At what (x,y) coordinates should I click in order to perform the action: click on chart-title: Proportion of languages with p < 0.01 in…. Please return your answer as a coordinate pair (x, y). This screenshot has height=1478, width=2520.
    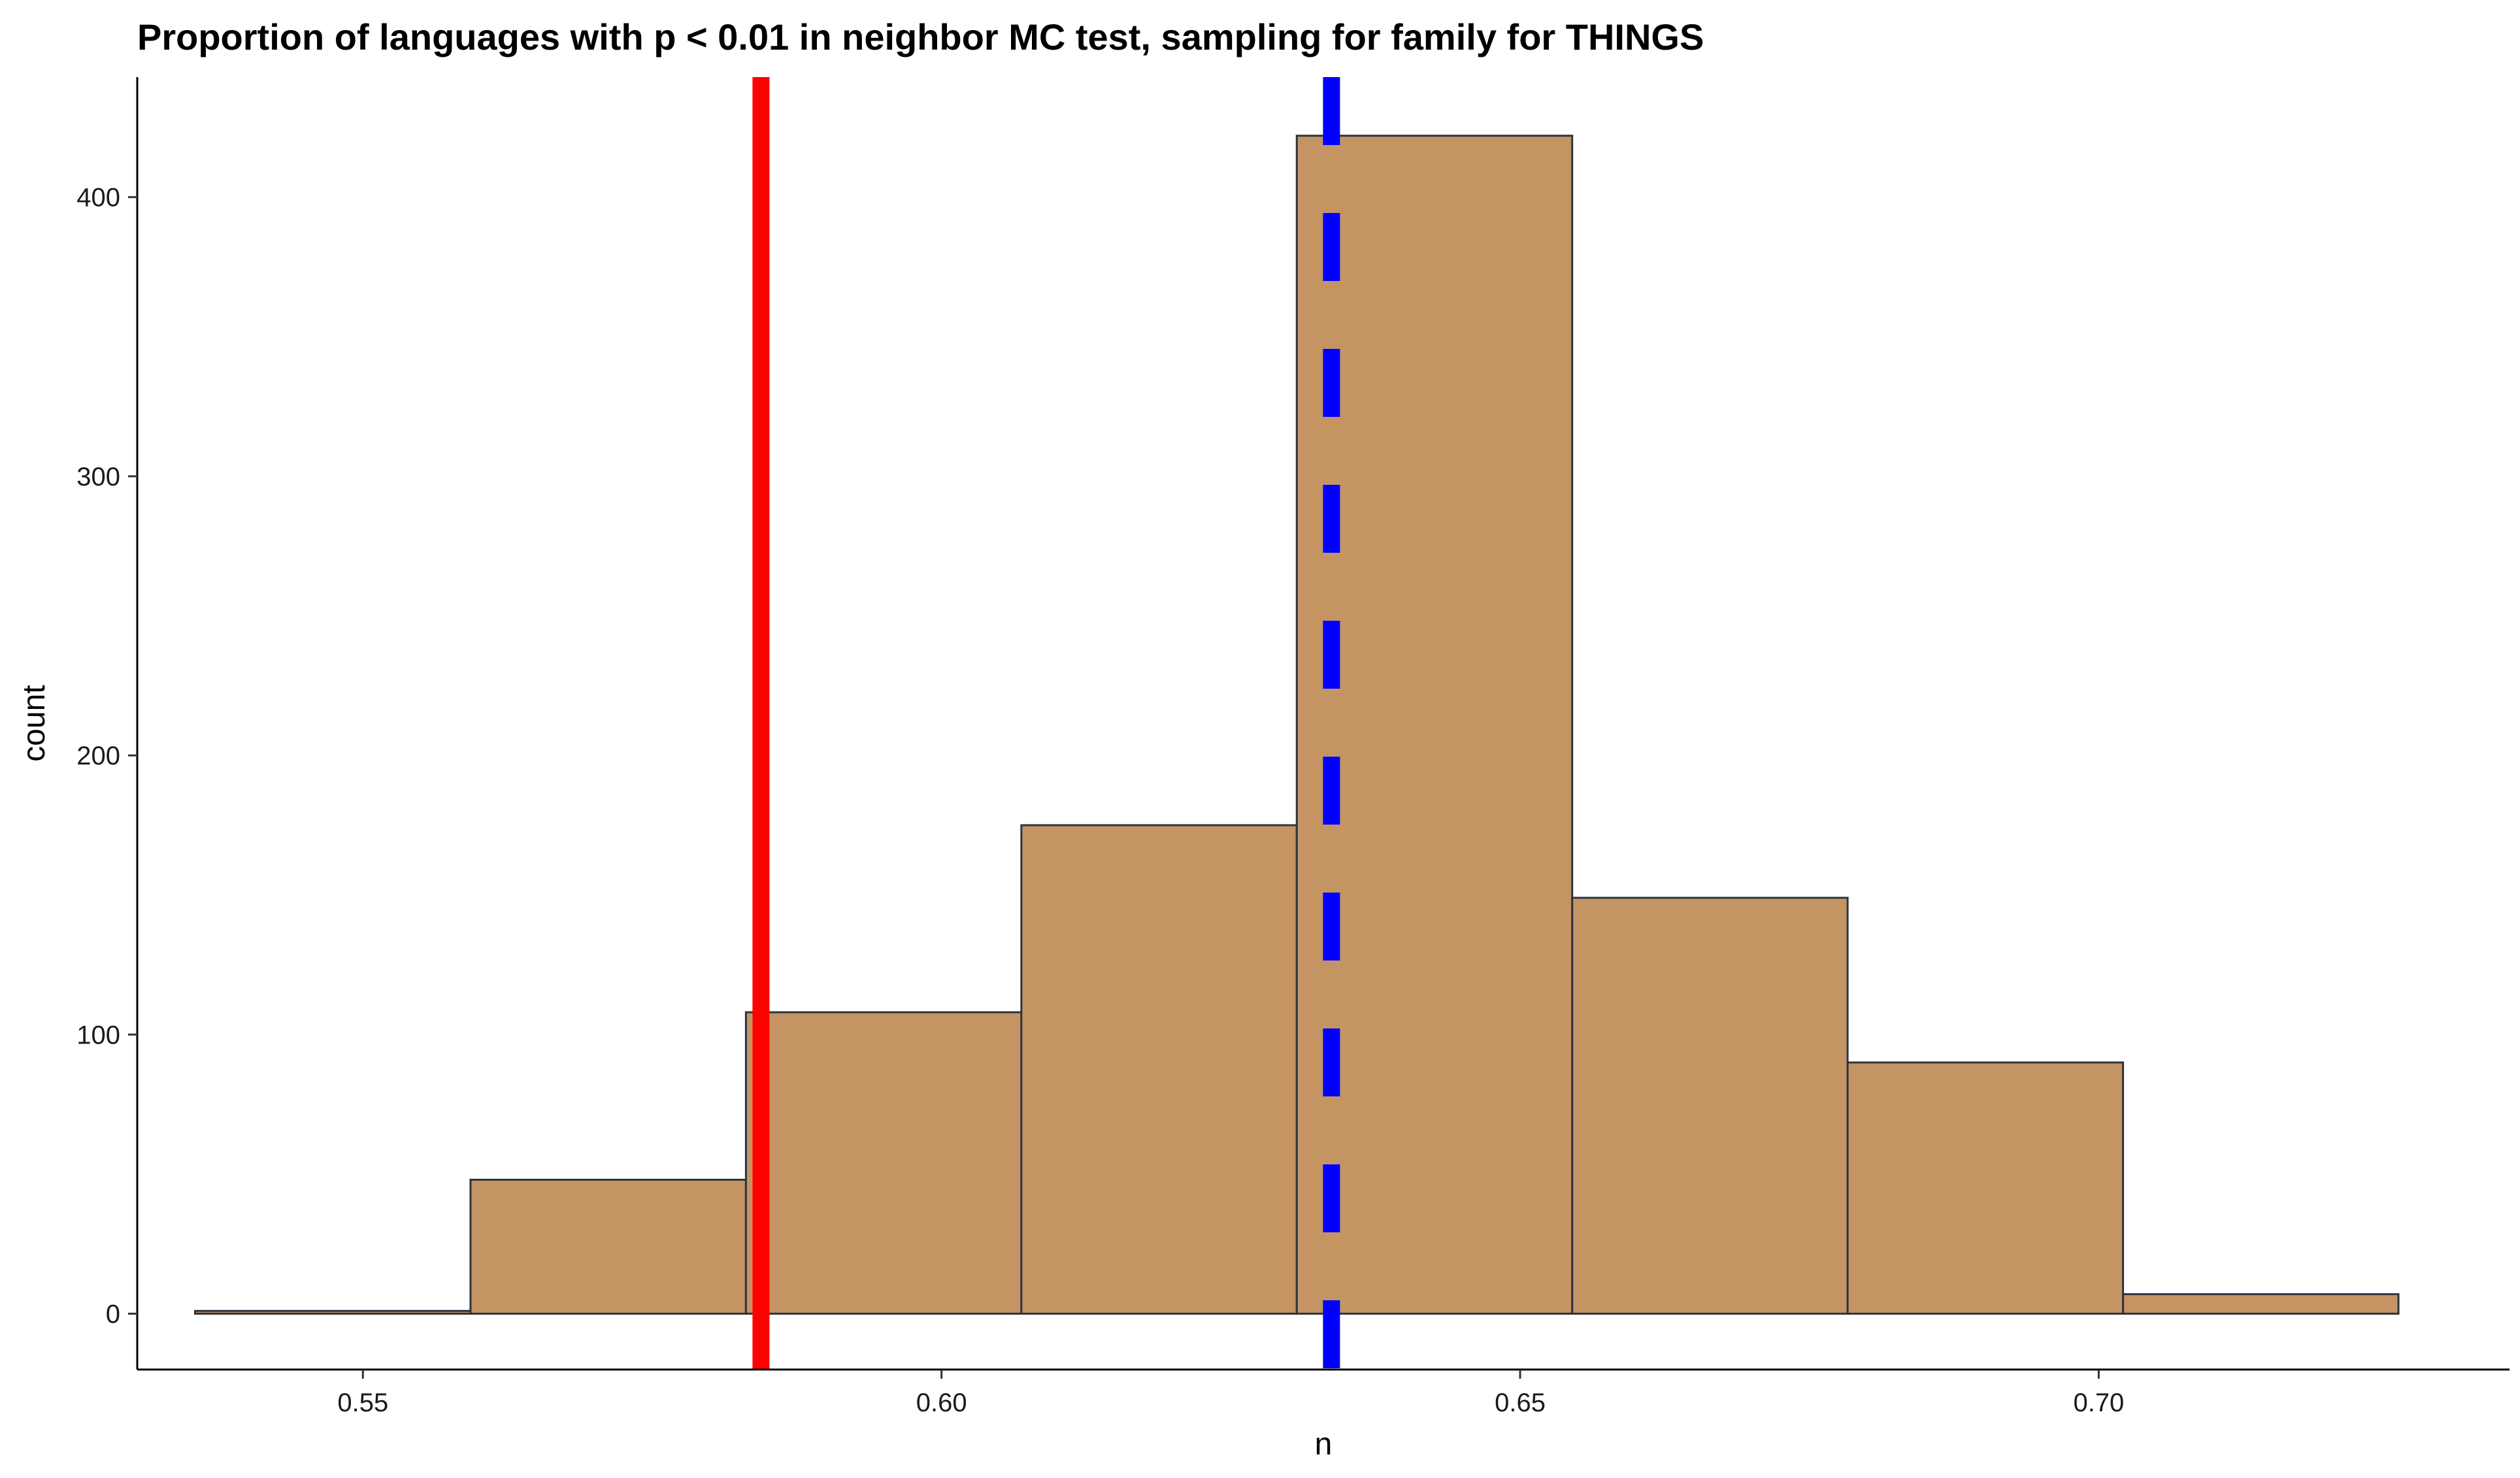
    Looking at the image, I should click on (920, 36).